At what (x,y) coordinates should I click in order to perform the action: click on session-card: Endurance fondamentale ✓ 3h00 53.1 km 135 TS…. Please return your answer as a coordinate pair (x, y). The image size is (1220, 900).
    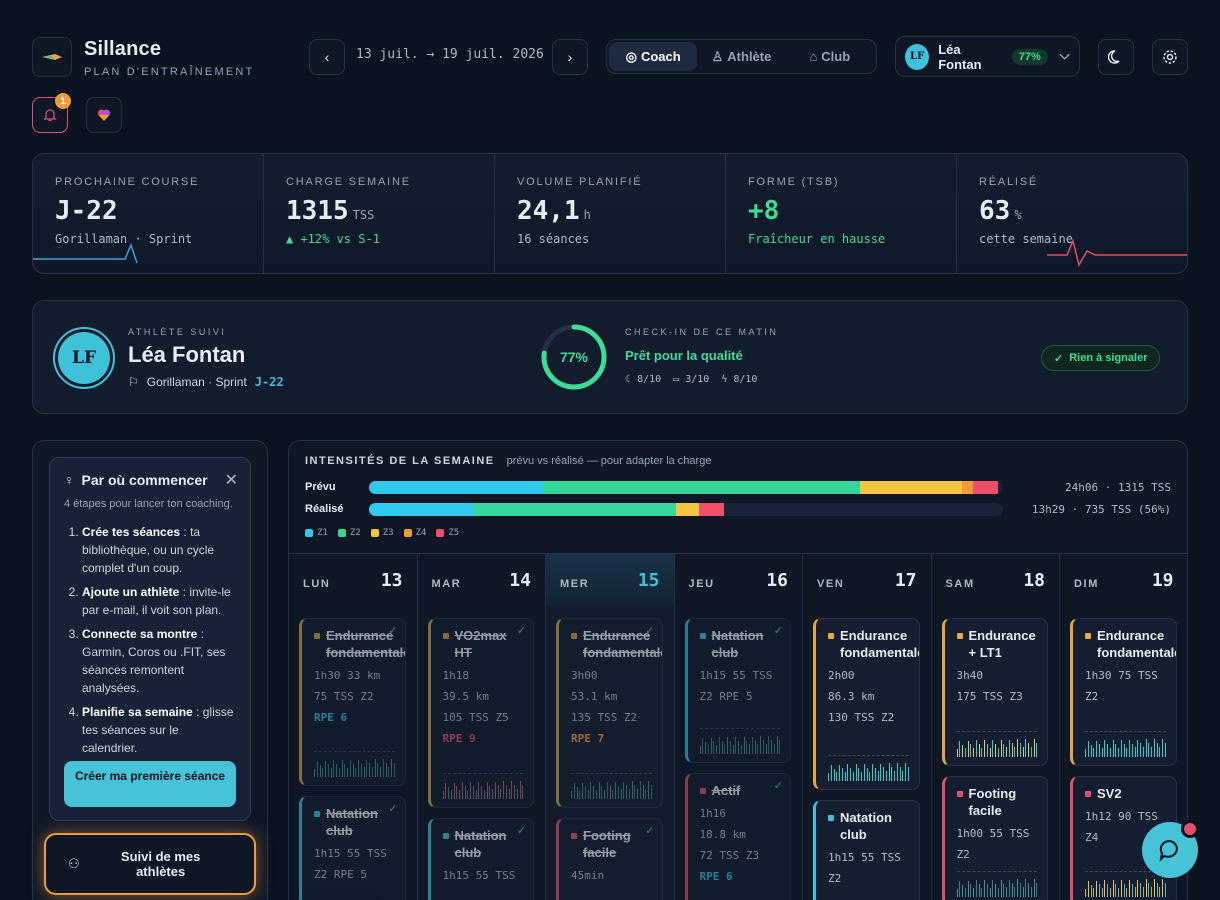
    Looking at the image, I should click on (609, 713).